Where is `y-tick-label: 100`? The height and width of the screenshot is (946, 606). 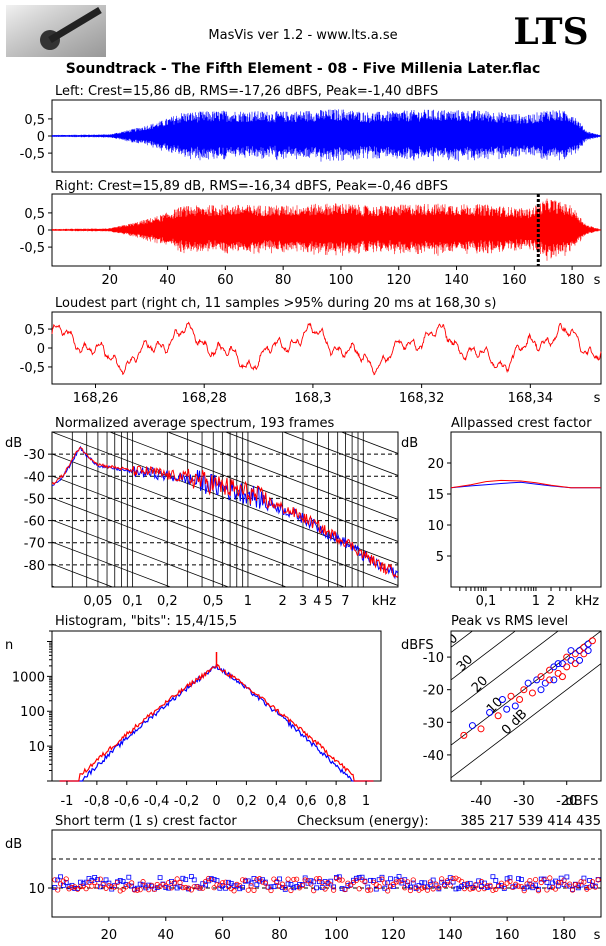
y-tick-label: 100 is located at coordinates (32, 712).